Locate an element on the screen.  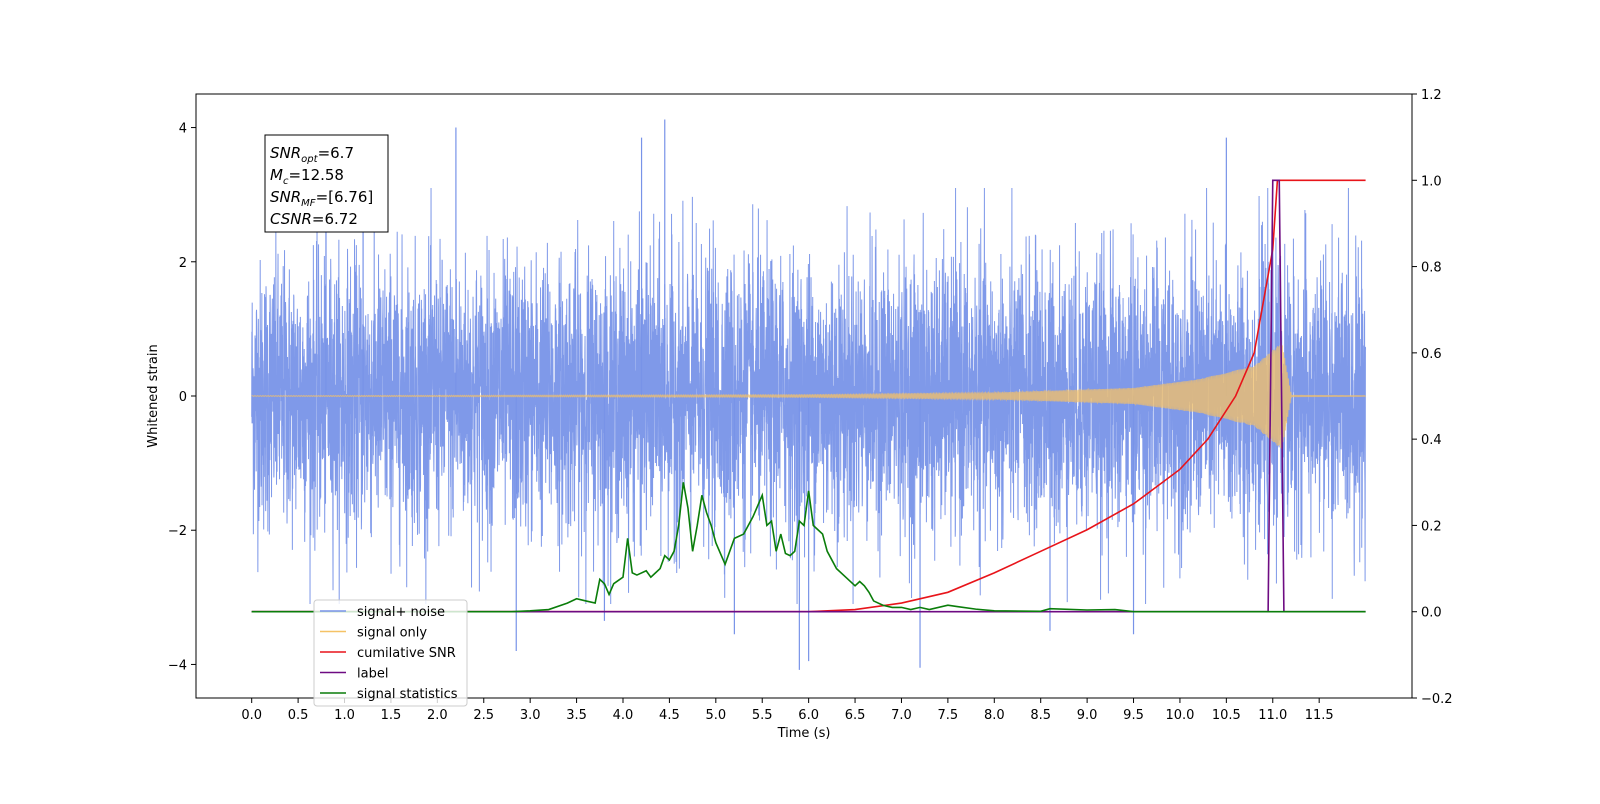
y-tick-label: −2 is located at coordinates (177, 531).